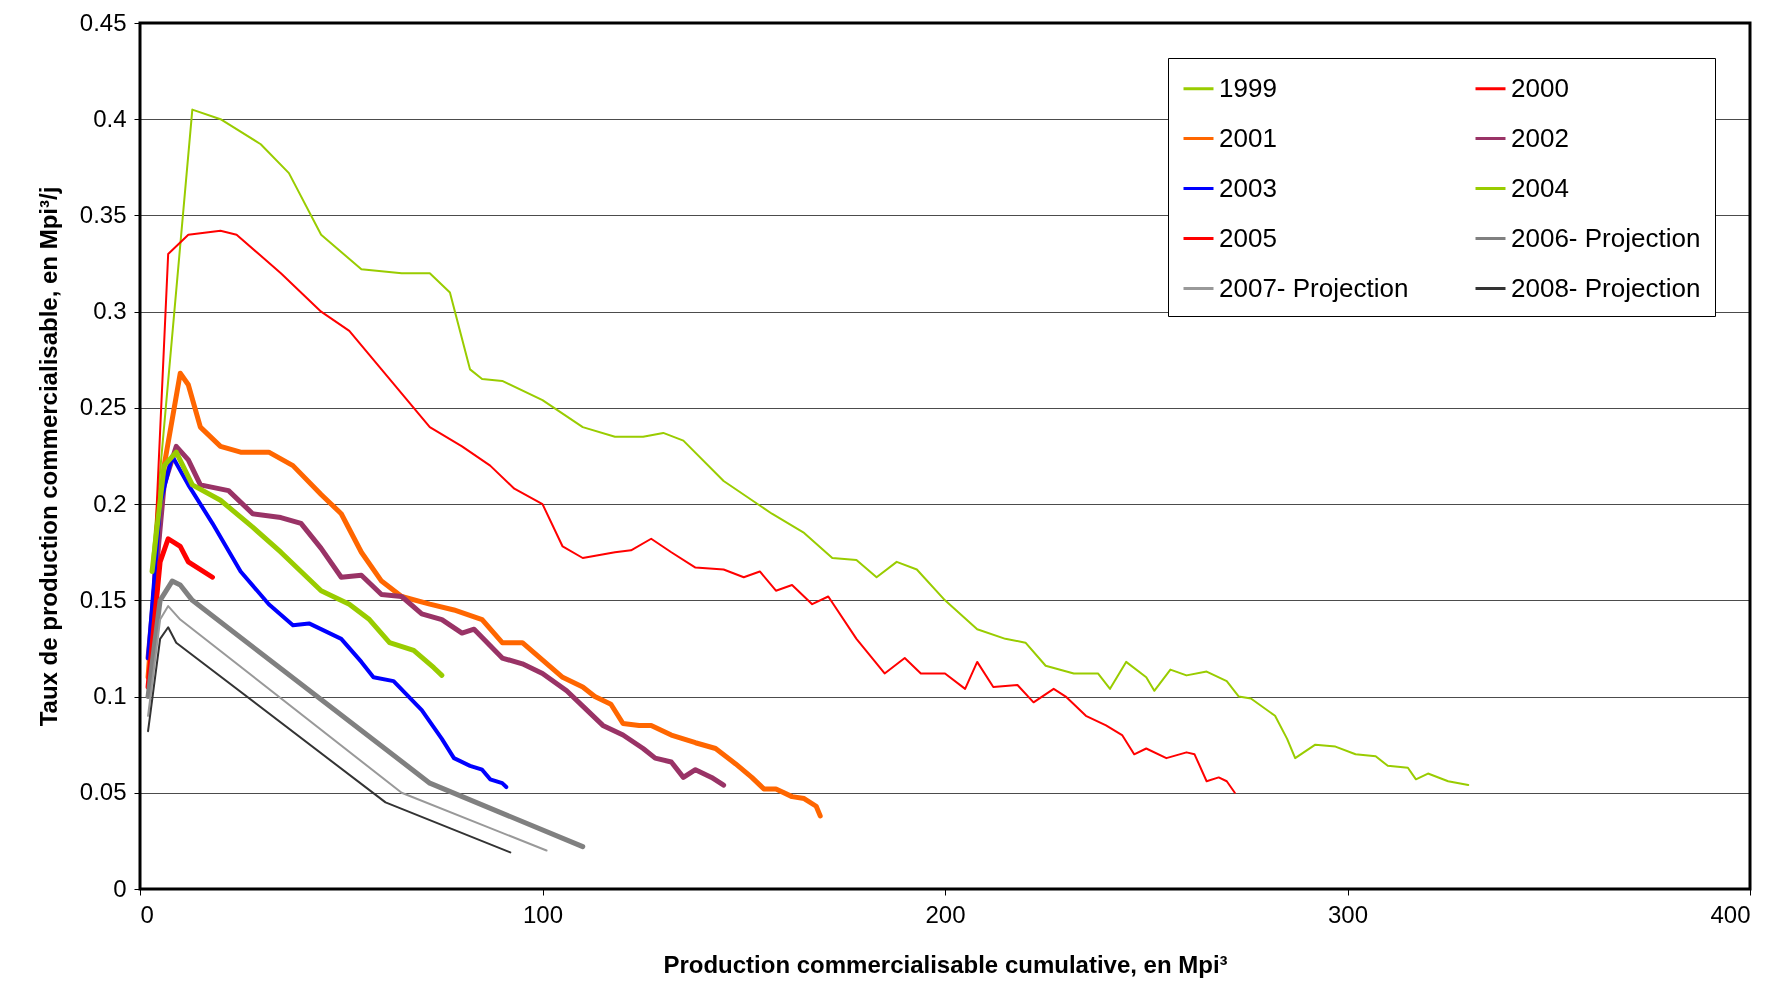 This screenshot has height=1003, width=1787. What do you see at coordinates (120, 888) in the screenshot?
I see `y-tick-label: 0` at bounding box center [120, 888].